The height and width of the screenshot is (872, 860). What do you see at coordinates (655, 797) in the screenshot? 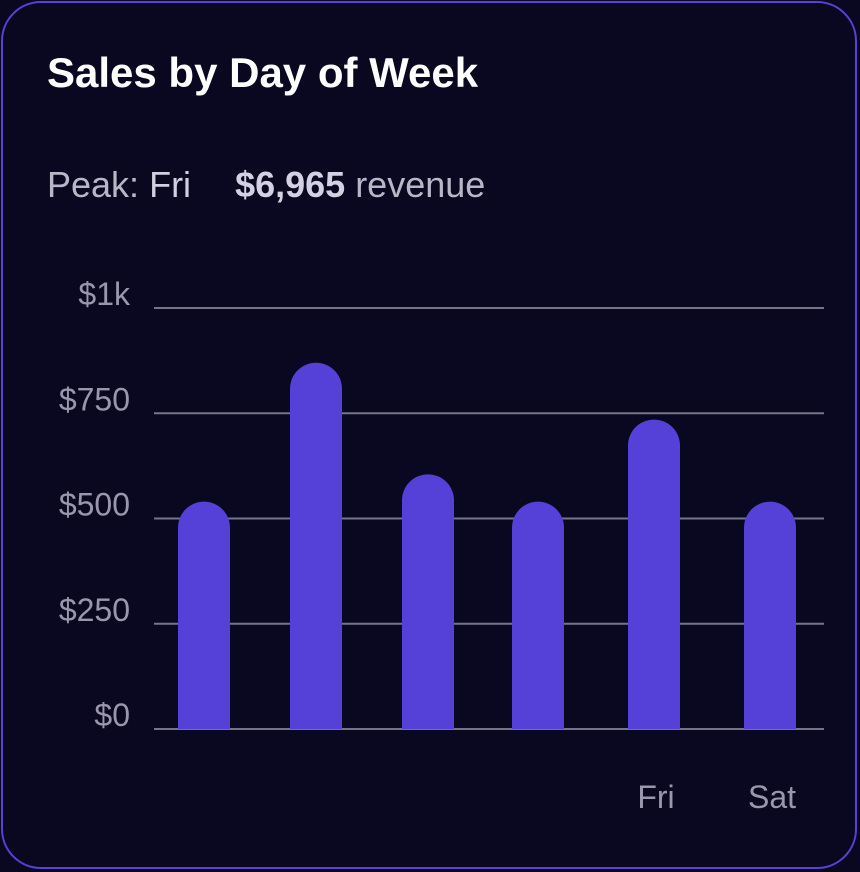
I see `x-tick-label: Fri` at bounding box center [655, 797].